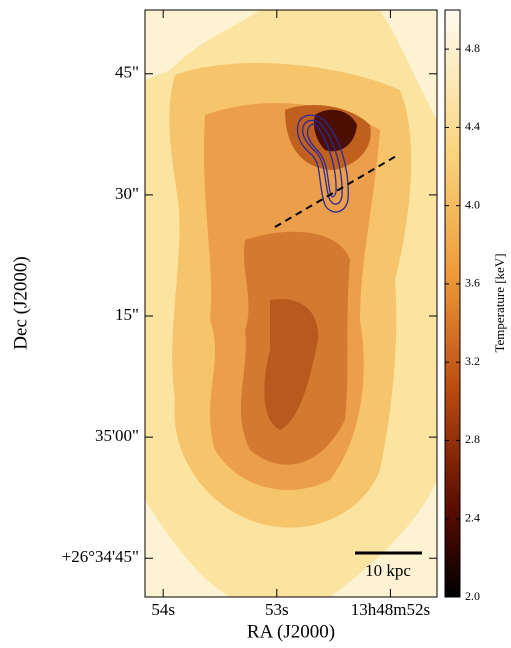 The image size is (511, 648). Describe the element at coordinates (472, 204) in the screenshot. I see `colorbar-tick-label: 4.0` at that location.